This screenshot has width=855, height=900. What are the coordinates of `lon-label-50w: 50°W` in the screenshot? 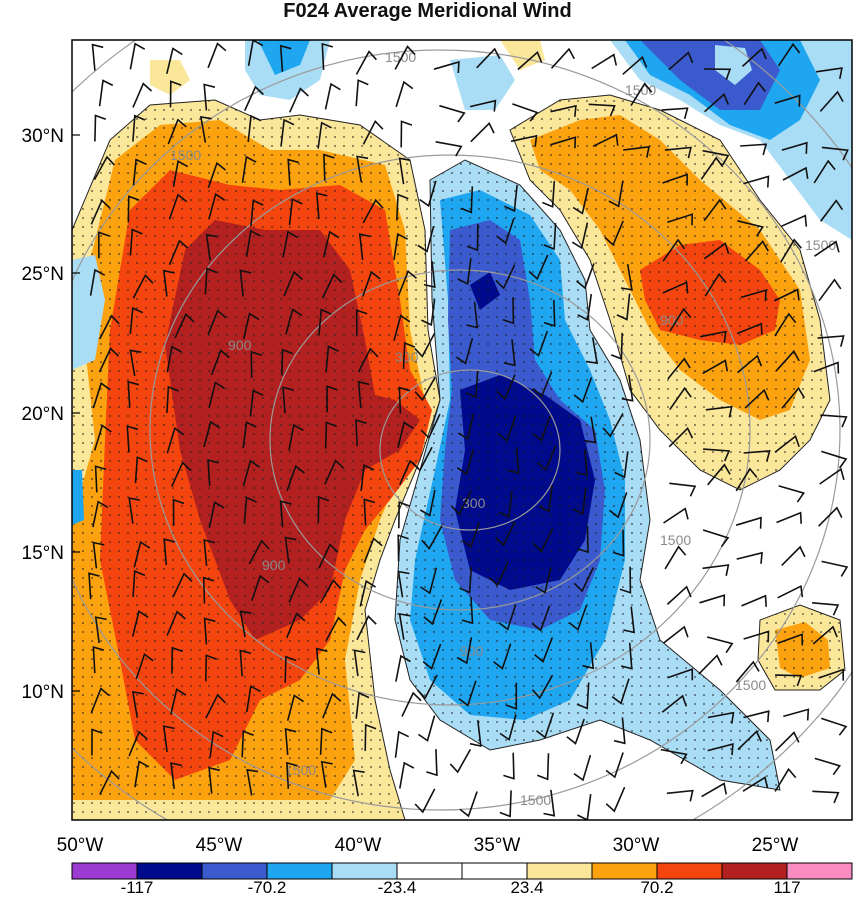 It's located at (80, 845).